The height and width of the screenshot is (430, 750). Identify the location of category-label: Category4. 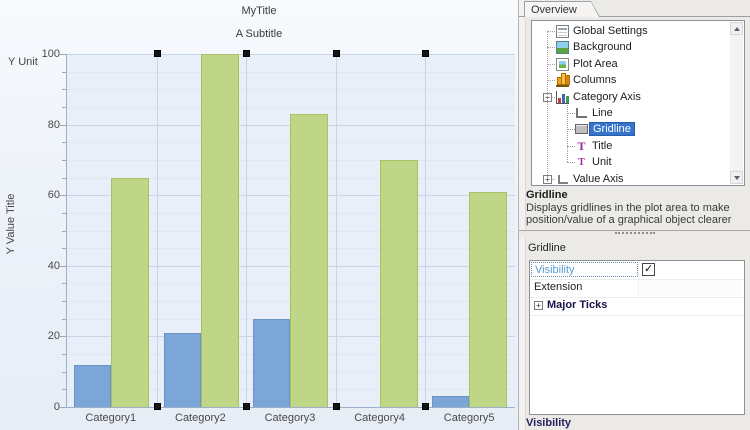
(379, 418).